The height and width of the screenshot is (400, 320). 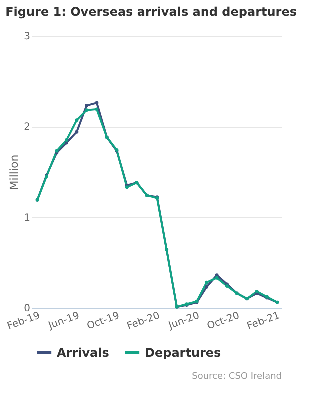 I want to click on y-tick-label: 2, so click(x=27, y=128).